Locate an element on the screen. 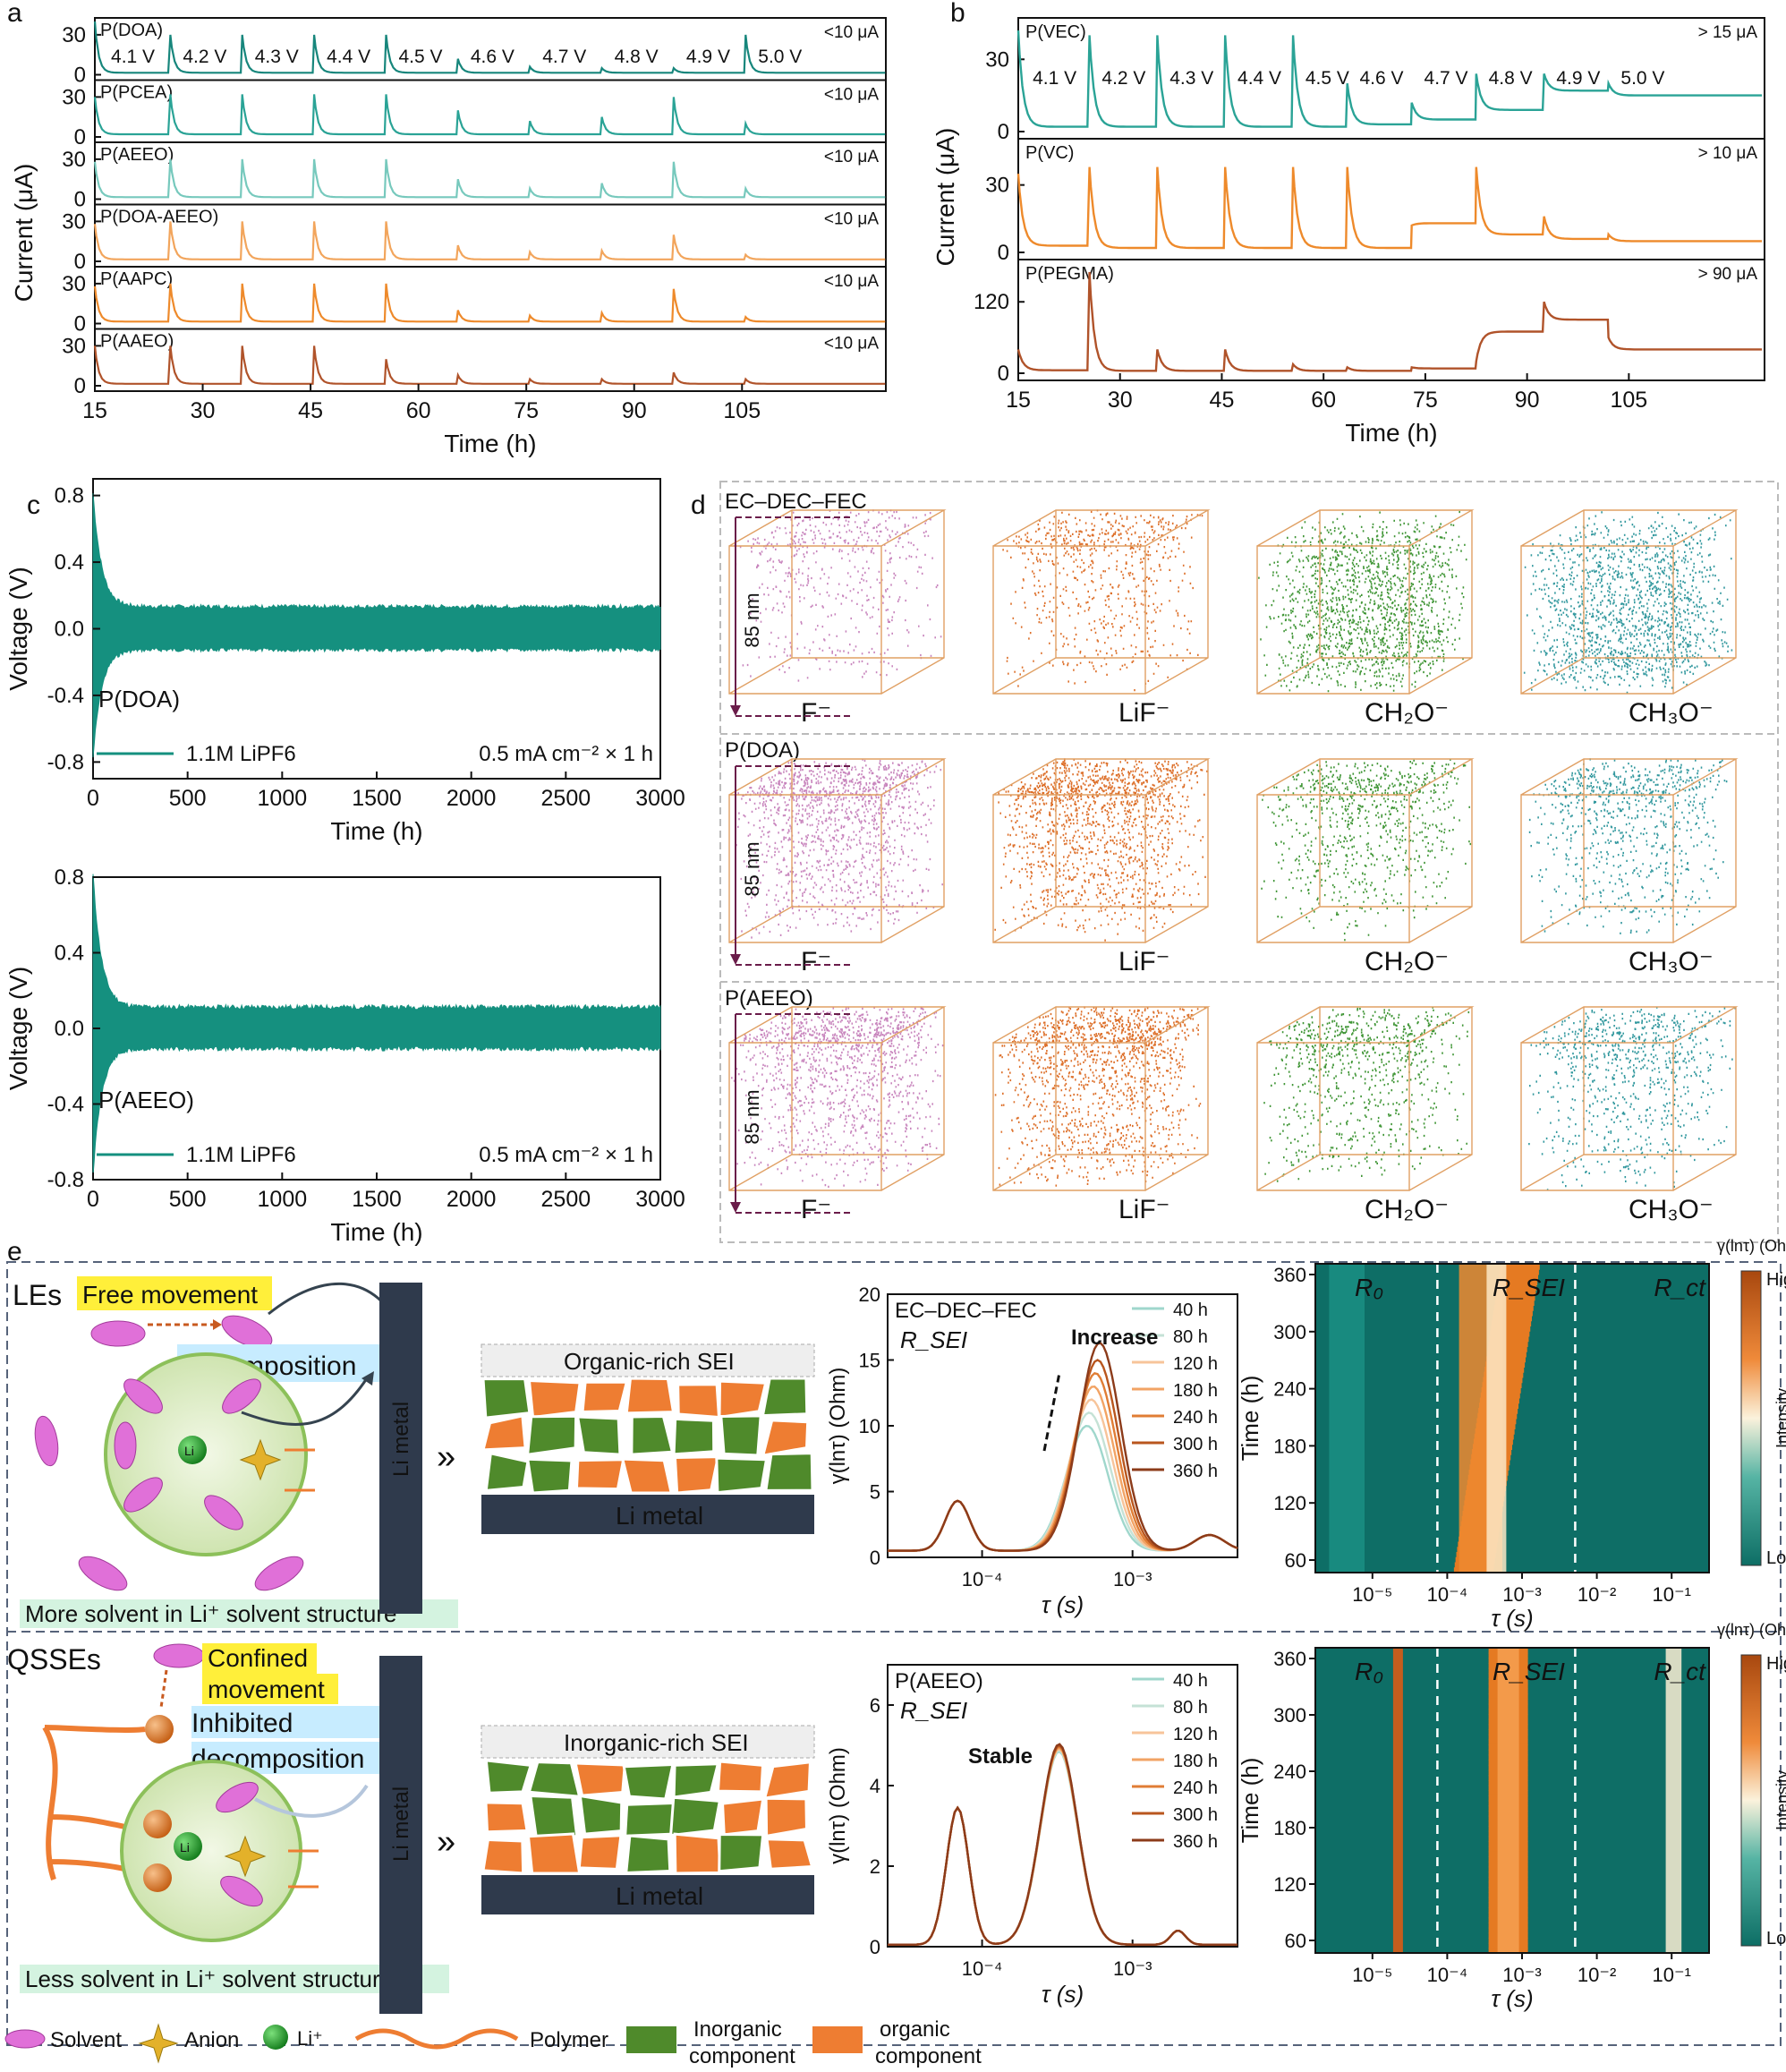  colorbar-mid: Intensity is located at coordinates (1779, 1800).